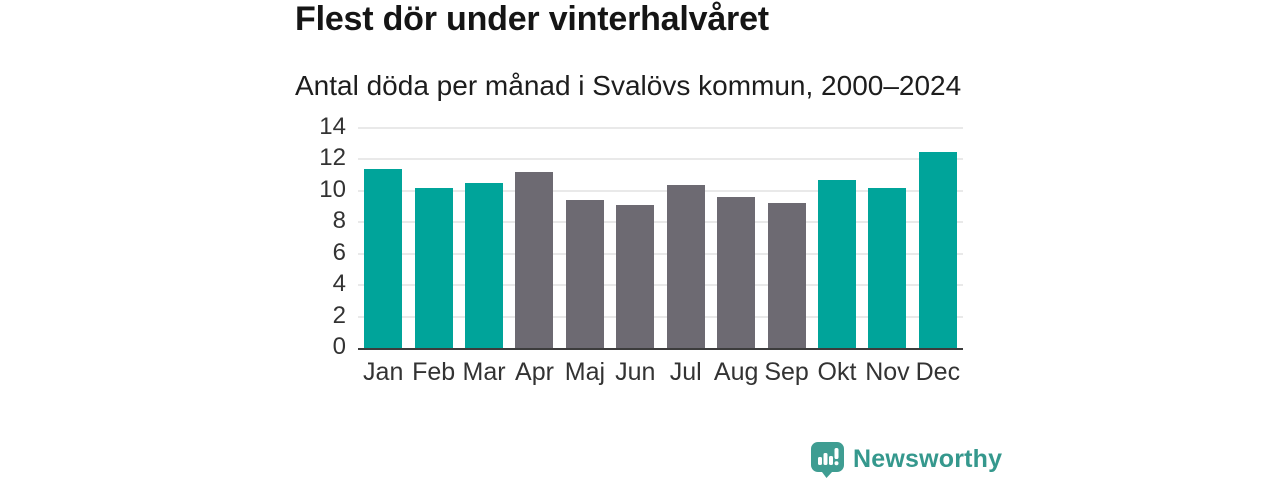 The width and height of the screenshot is (1280, 480). I want to click on y-tick-label-2: 2, so click(339, 315).